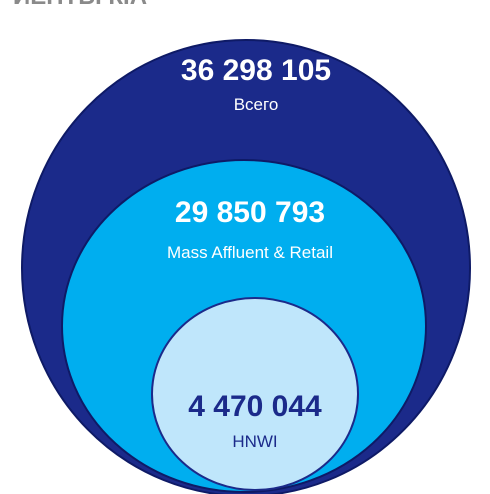  Describe the element at coordinates (254, 441) in the screenshot. I see `hnwi-label: HNWI` at that location.